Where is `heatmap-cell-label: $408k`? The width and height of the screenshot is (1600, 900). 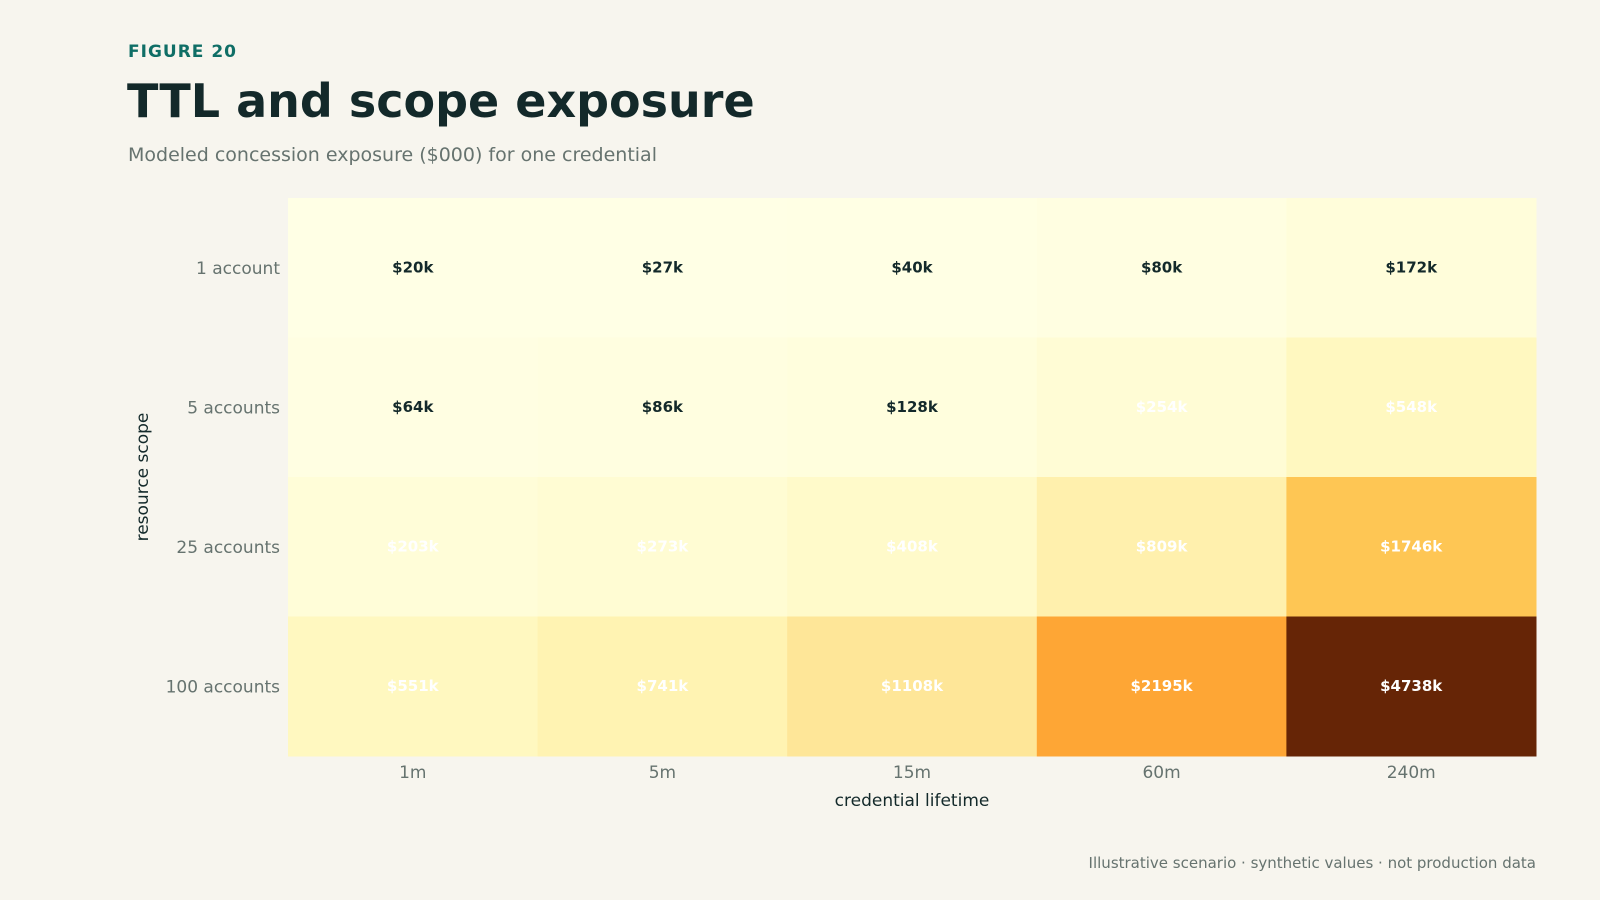
heatmap-cell-label: $408k is located at coordinates (912, 546).